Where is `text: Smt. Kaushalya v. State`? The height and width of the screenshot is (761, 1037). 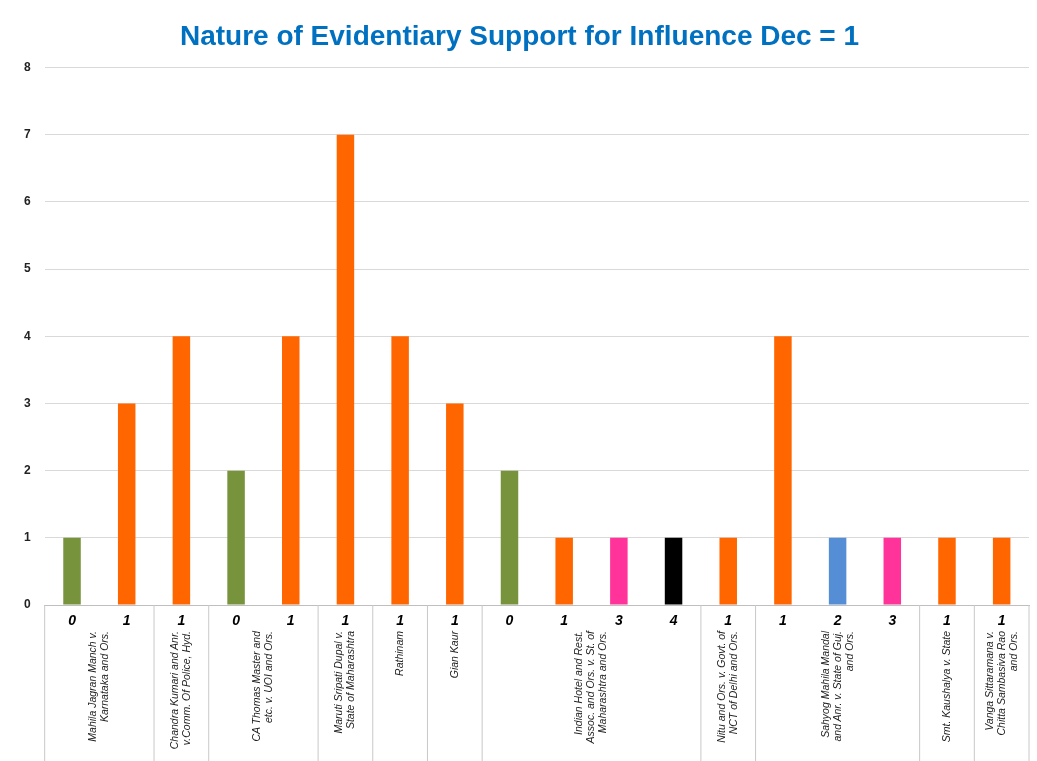
text: Smt. Kaushalya v. State is located at coordinates (945, 686).